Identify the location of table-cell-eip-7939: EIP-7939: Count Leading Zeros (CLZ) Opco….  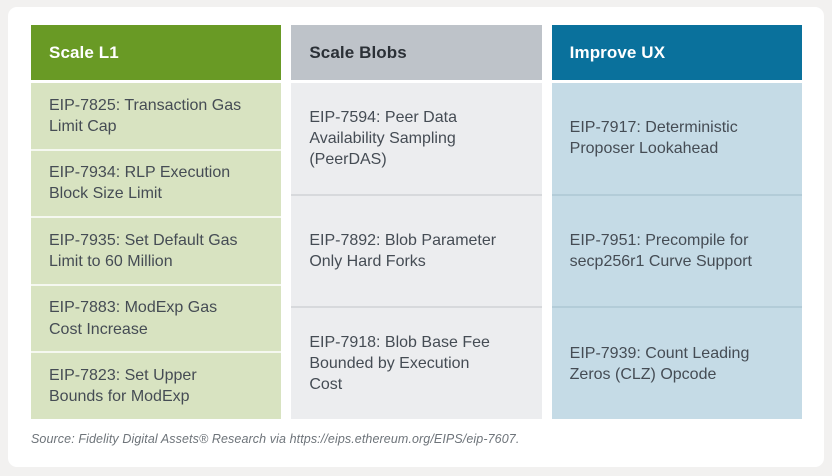
(676, 364).